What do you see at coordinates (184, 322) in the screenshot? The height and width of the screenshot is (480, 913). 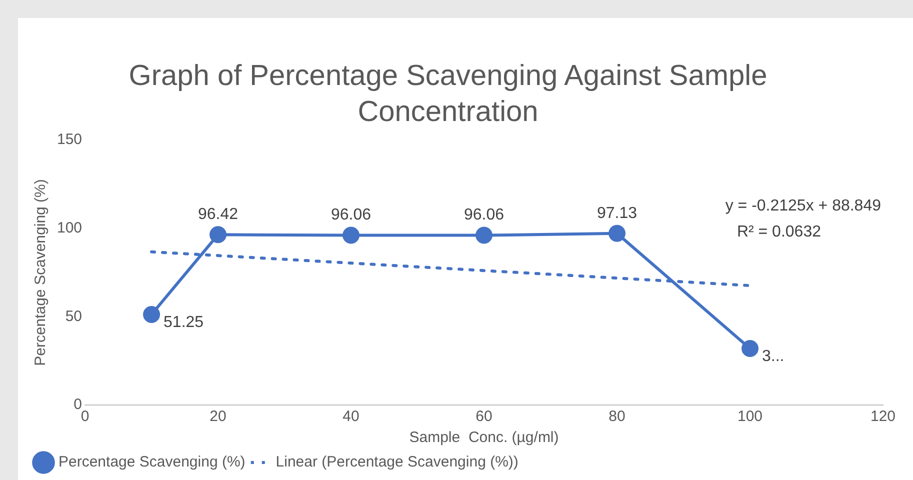 I see `data-label: 51.25` at bounding box center [184, 322].